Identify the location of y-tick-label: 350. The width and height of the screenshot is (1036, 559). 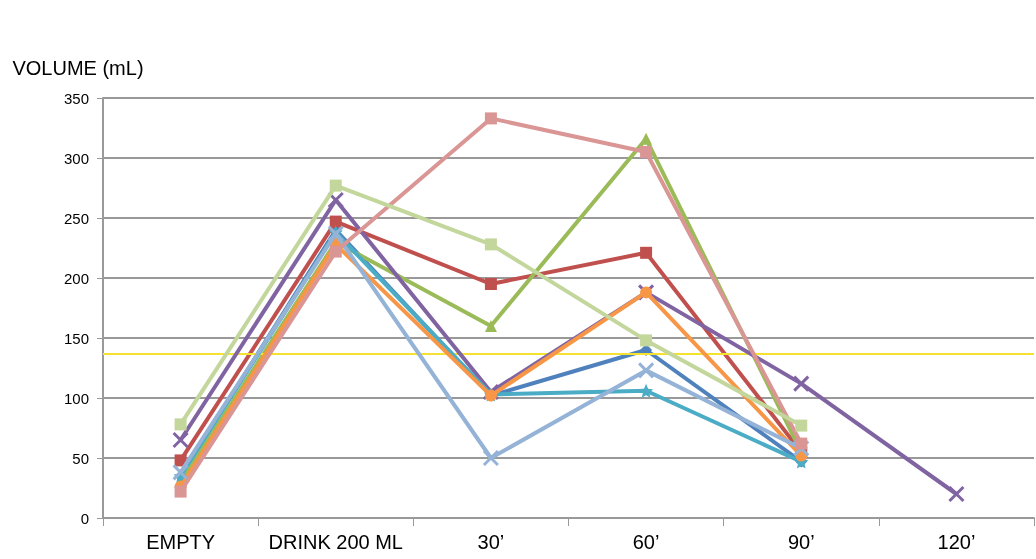
(76, 98).